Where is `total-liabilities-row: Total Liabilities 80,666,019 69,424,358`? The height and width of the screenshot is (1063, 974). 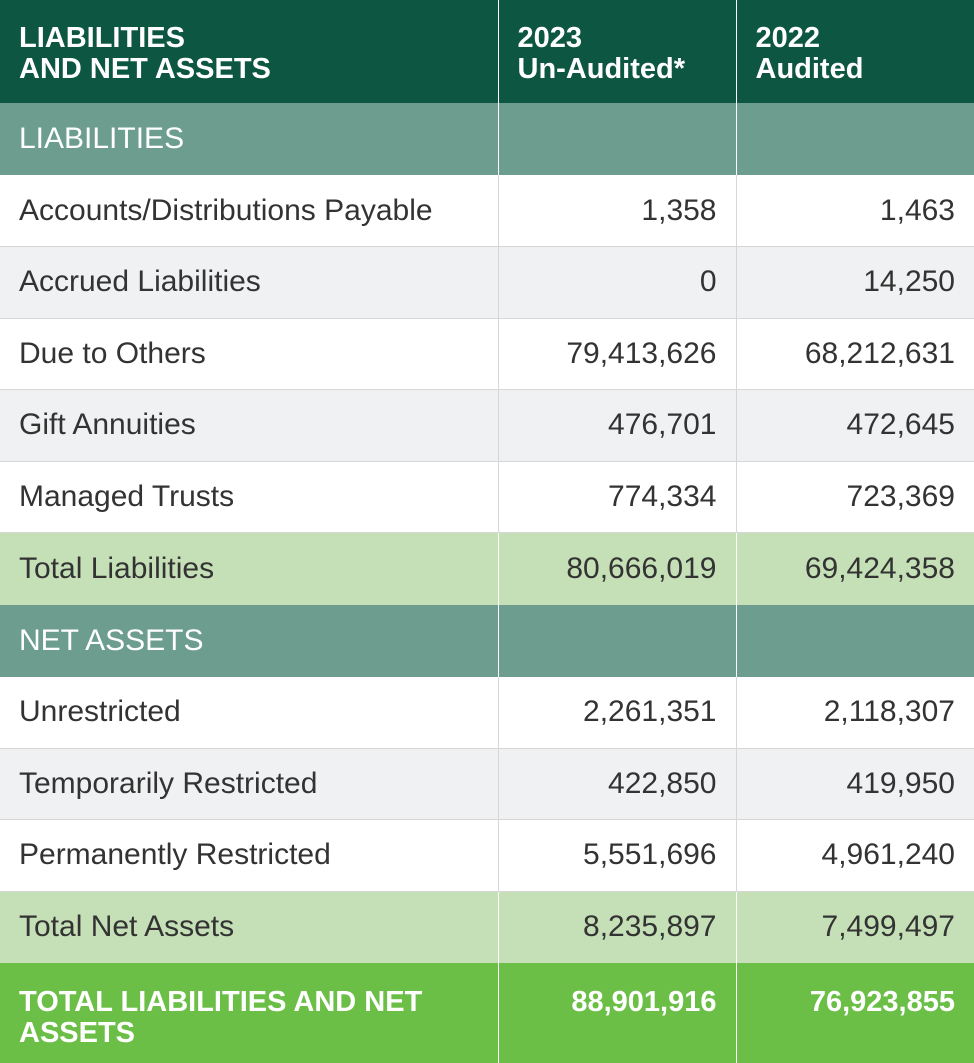 total-liabilities-row: Total Liabilities 80,666,019 69,424,358 is located at coordinates (487, 568).